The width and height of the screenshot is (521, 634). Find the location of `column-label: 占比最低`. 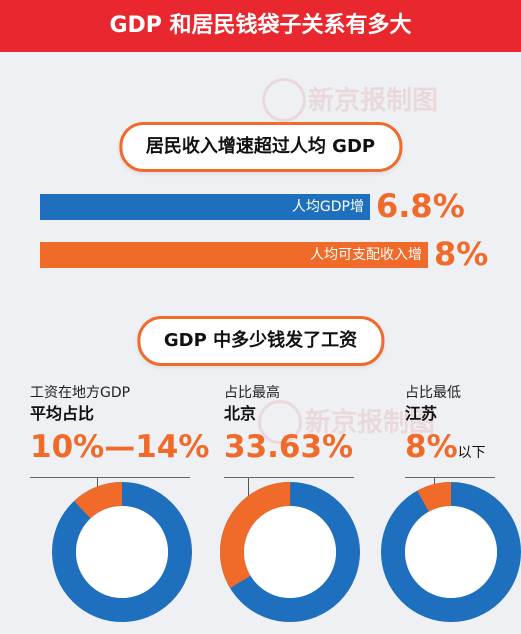

column-label: 占比最低 is located at coordinates (433, 393).